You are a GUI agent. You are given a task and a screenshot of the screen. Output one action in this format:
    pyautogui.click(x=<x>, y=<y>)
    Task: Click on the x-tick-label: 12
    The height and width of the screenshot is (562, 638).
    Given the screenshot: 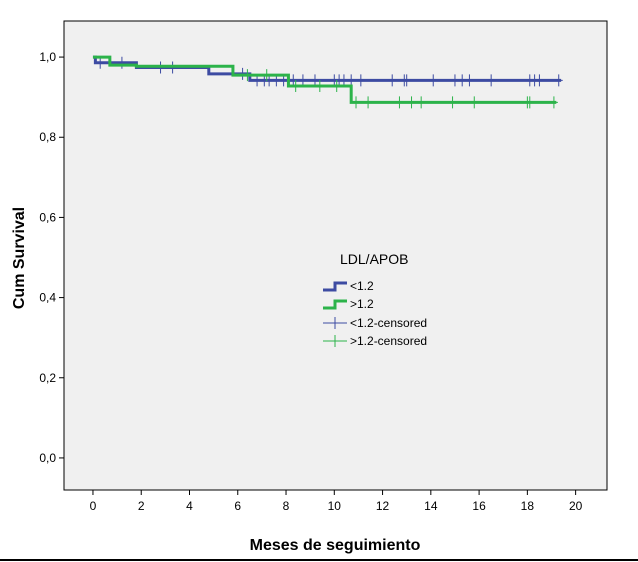 What is the action you would take?
    pyautogui.click(x=383, y=506)
    